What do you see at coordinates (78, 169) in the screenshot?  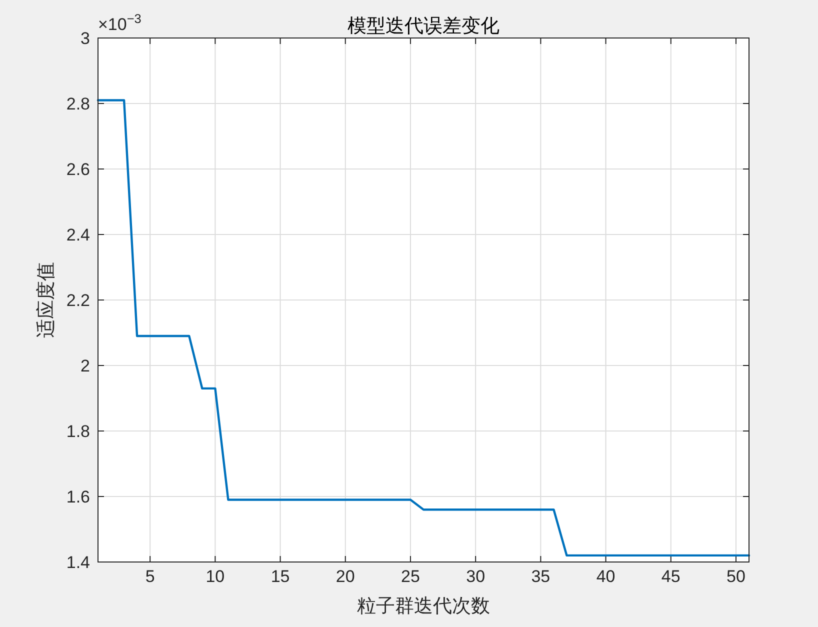 I see `y-tick-label: 2.6` at bounding box center [78, 169].